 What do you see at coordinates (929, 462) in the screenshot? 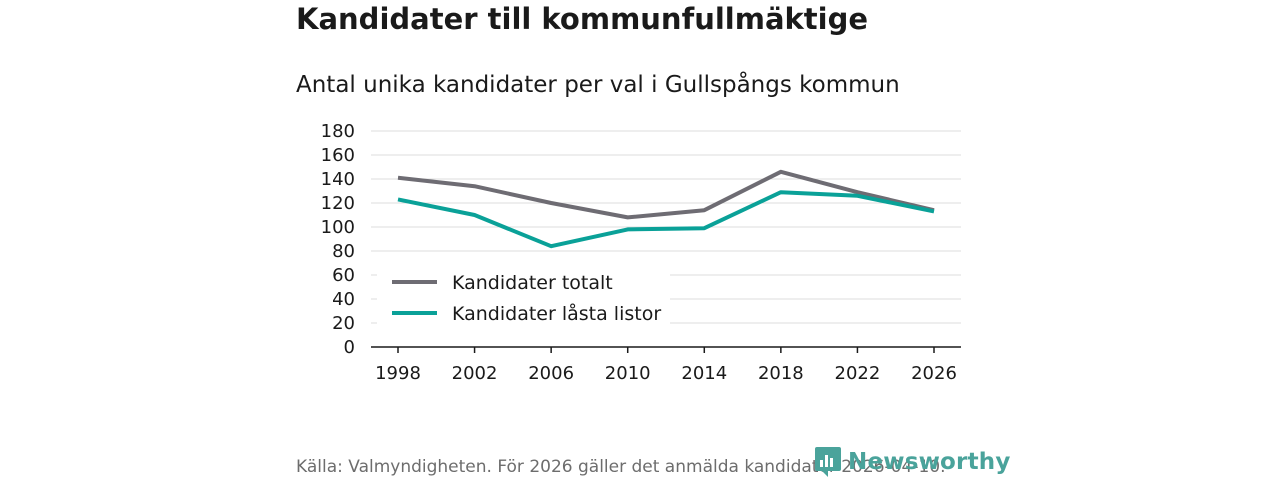
I see `brand-name: Newsworthy` at bounding box center [929, 462].